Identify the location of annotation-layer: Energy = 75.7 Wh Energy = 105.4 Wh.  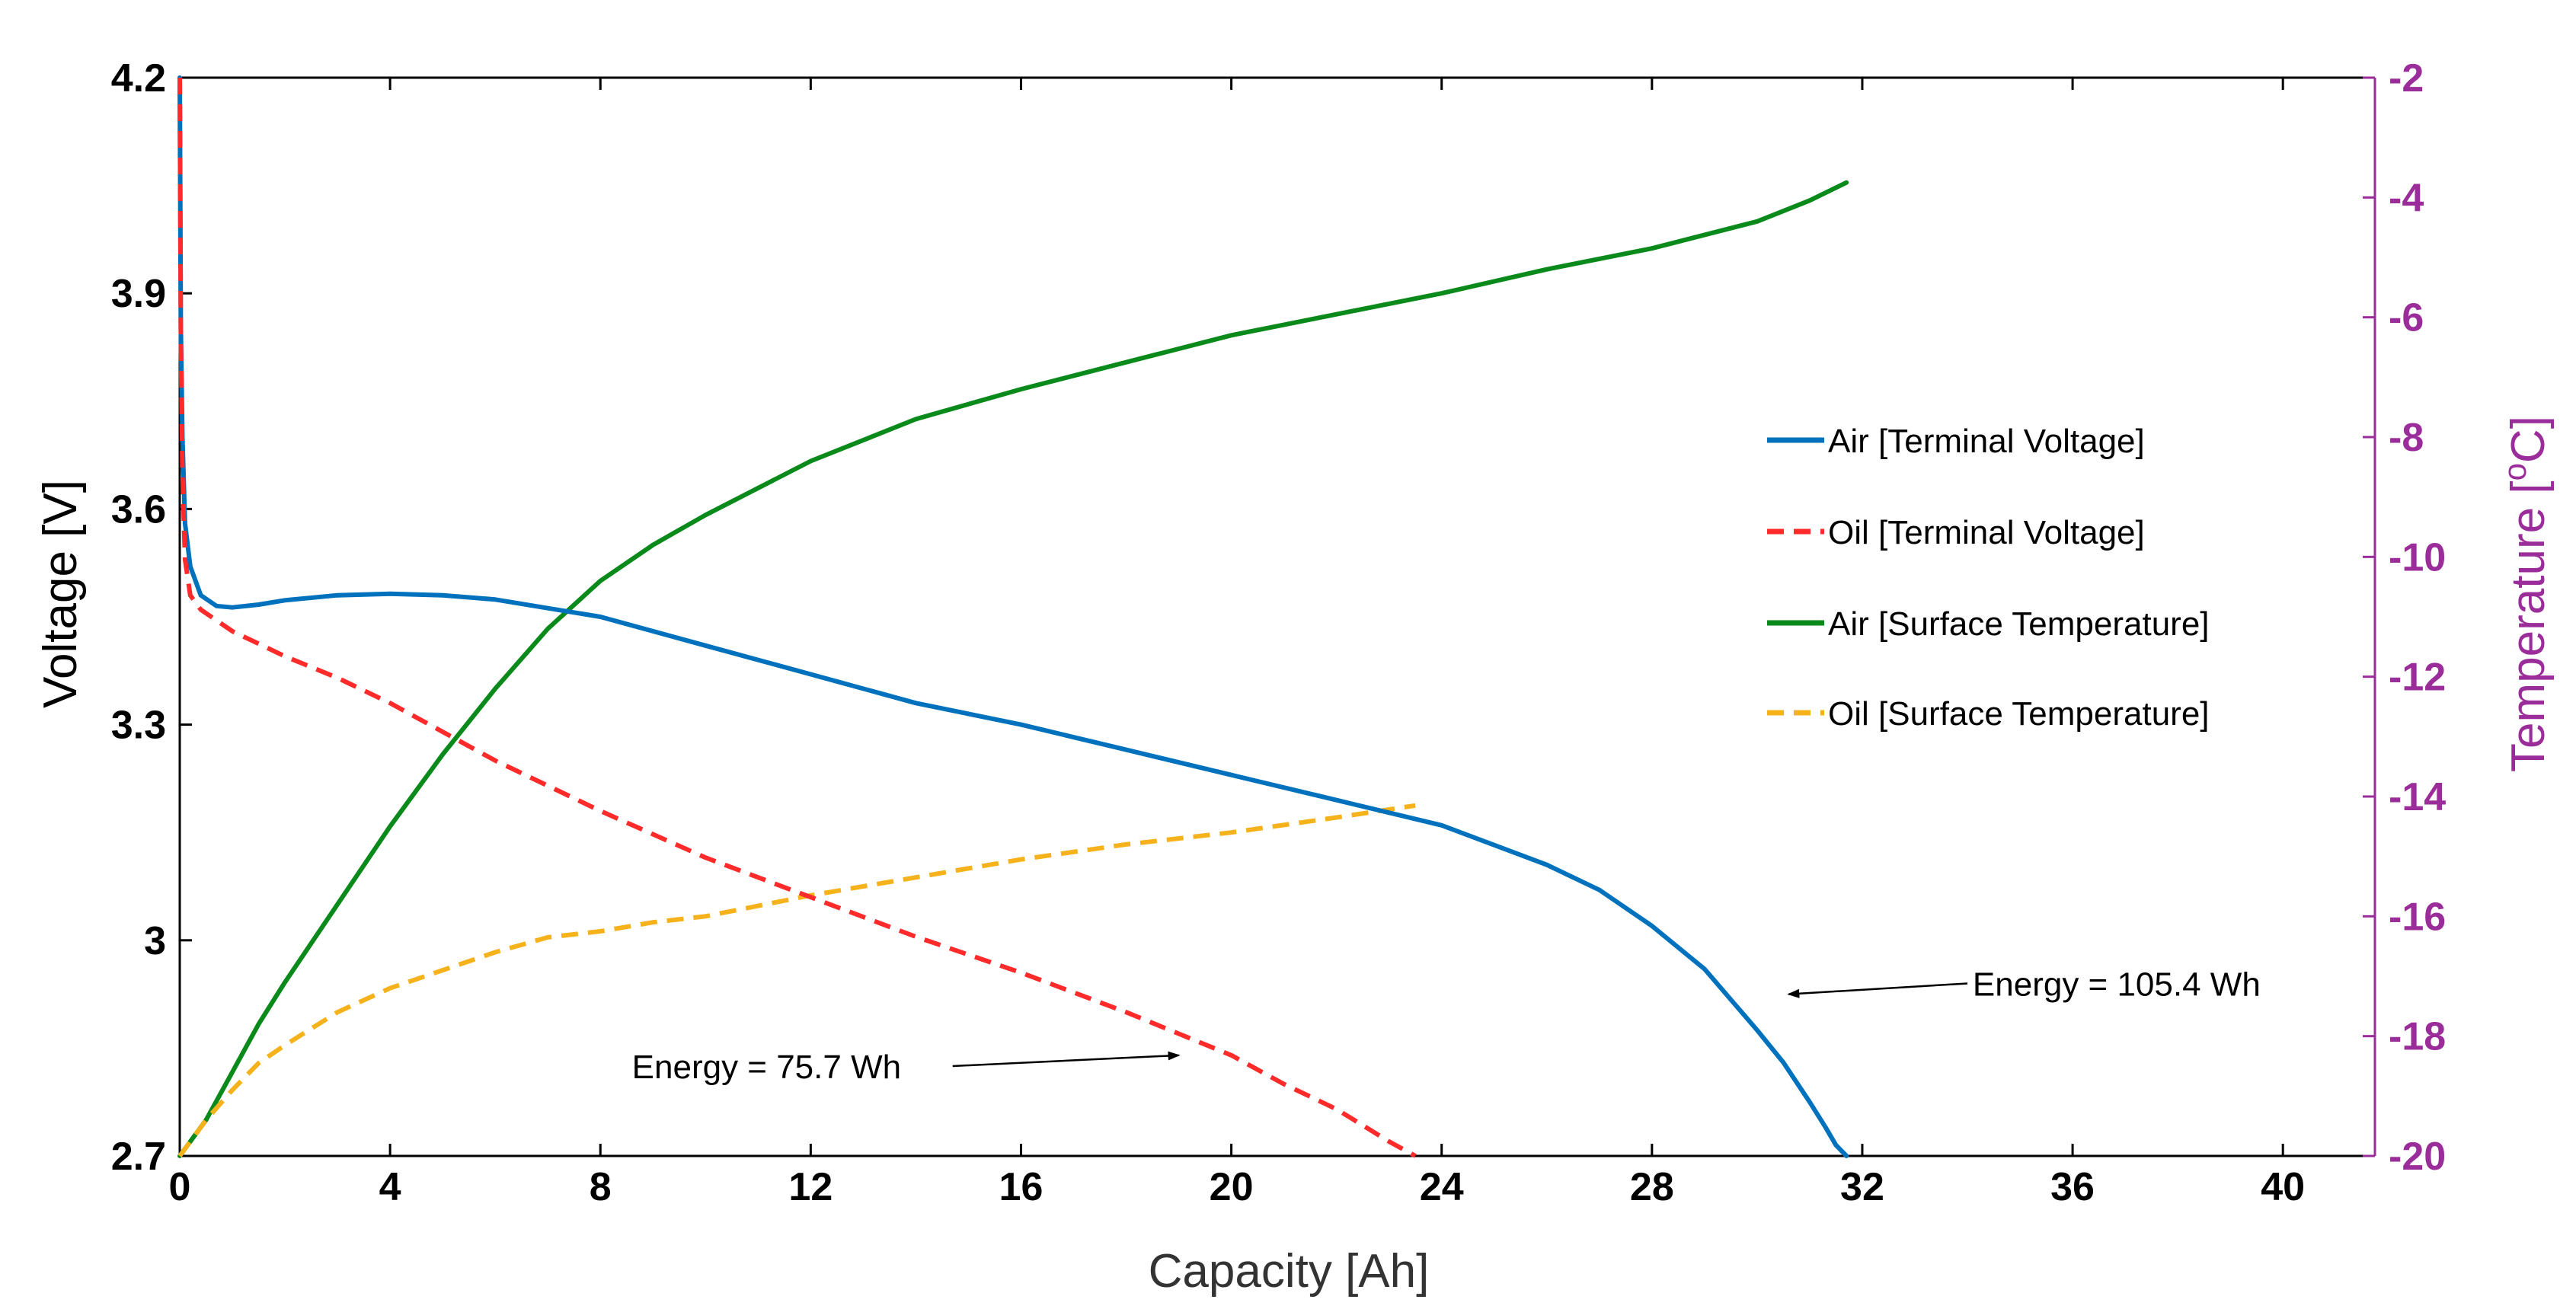
(1446, 1026).